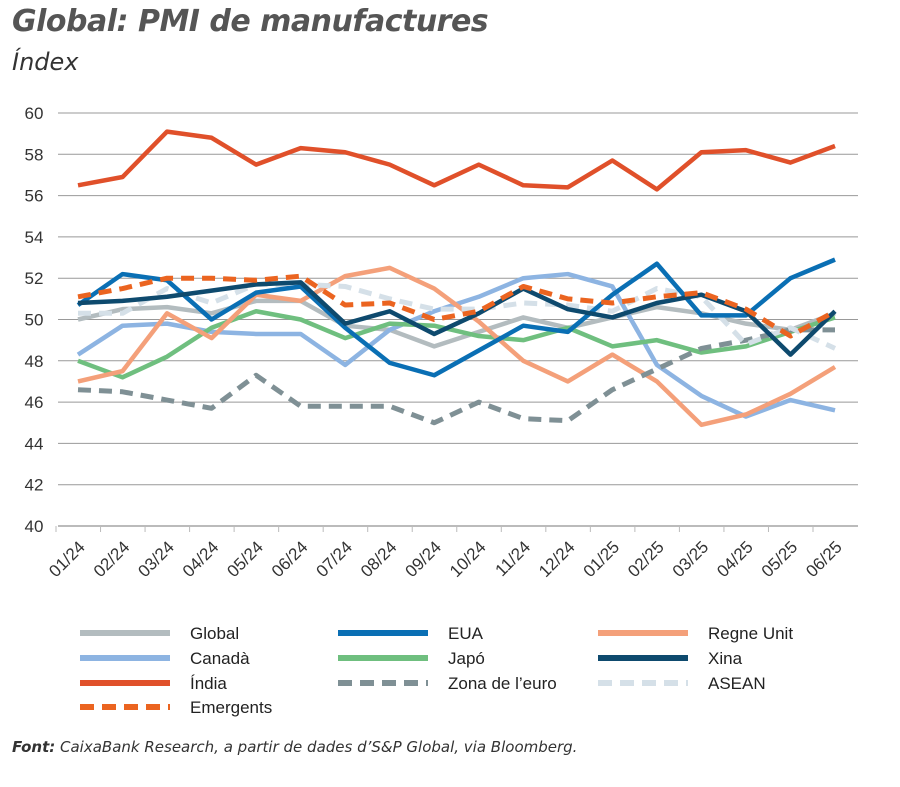  I want to click on legend-label: Emergents, so click(231, 707).